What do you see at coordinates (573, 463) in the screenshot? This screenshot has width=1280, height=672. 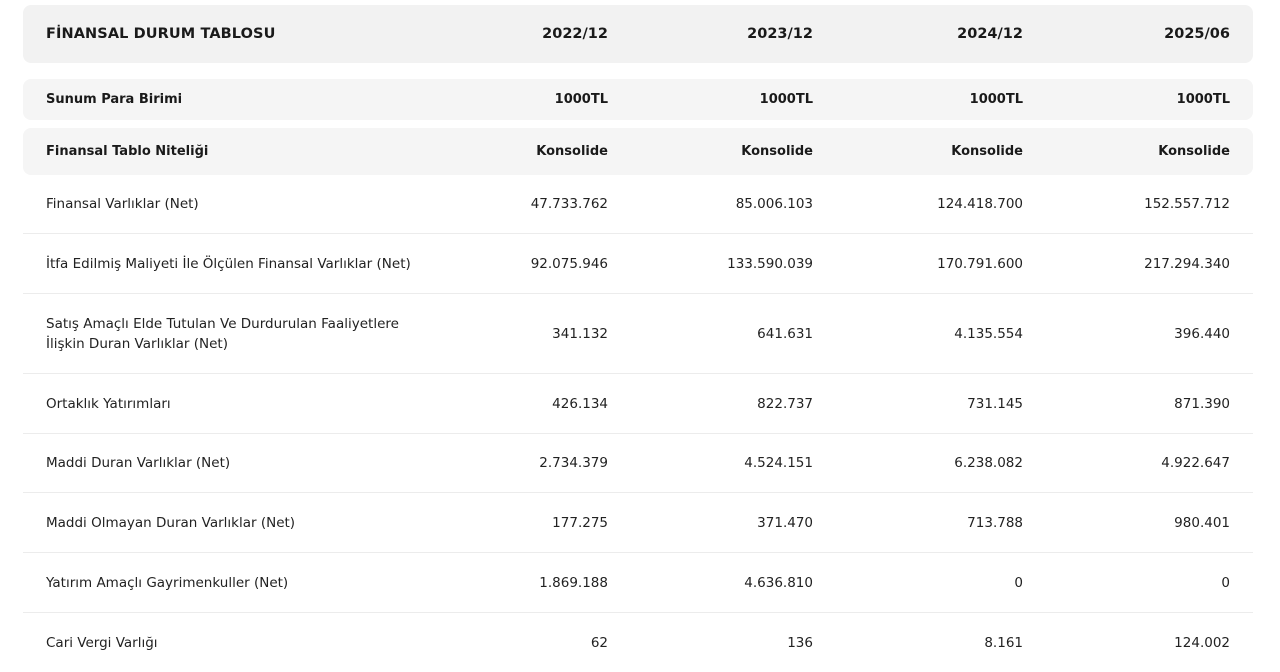 I see `cell-value: 2.734.379` at bounding box center [573, 463].